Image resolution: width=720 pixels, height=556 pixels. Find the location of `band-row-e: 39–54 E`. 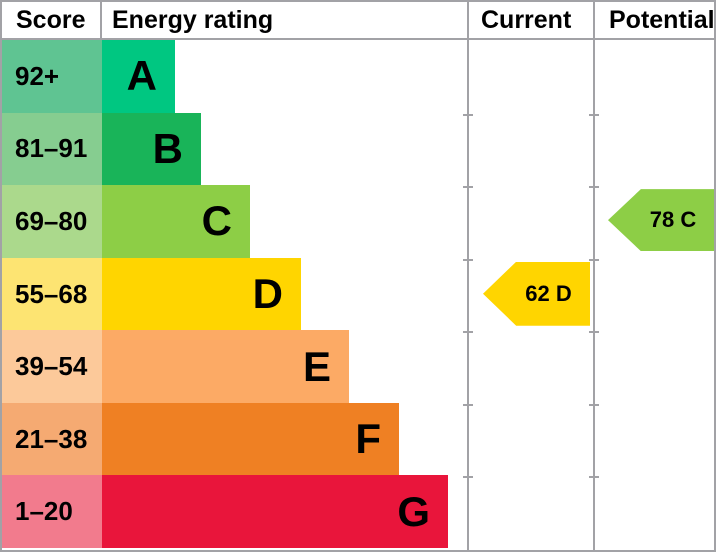

band-row-e: 39–54 E is located at coordinates (358, 366).